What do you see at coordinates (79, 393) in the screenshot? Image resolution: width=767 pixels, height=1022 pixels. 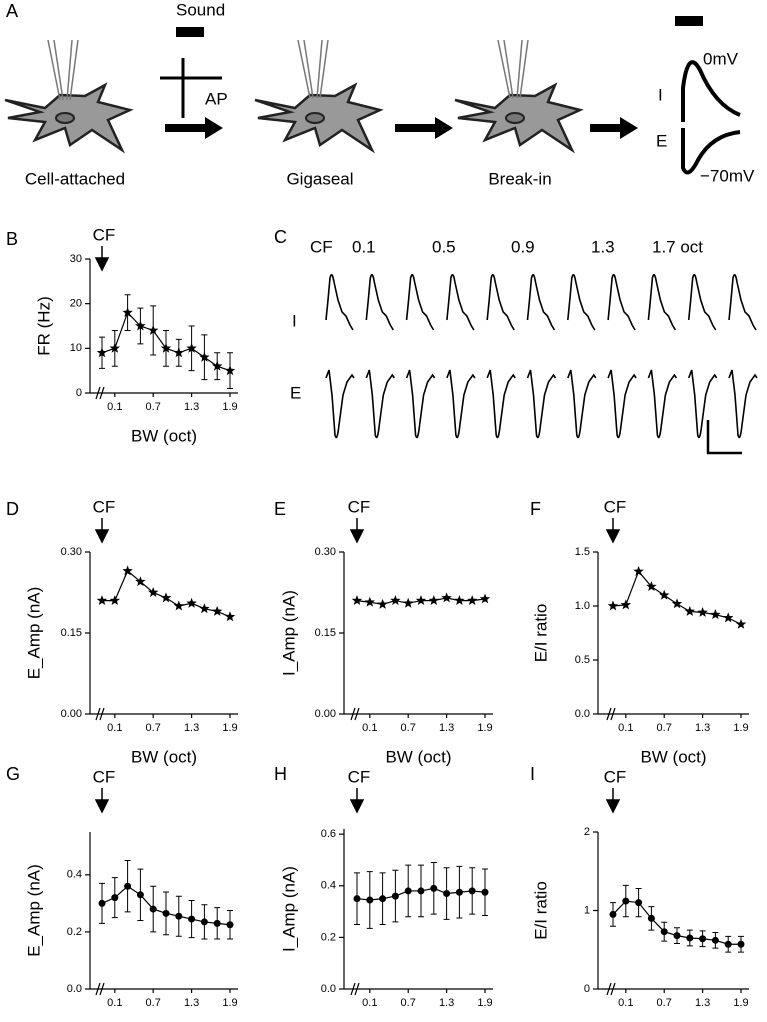 I see `y-tick-label: 0` at bounding box center [79, 393].